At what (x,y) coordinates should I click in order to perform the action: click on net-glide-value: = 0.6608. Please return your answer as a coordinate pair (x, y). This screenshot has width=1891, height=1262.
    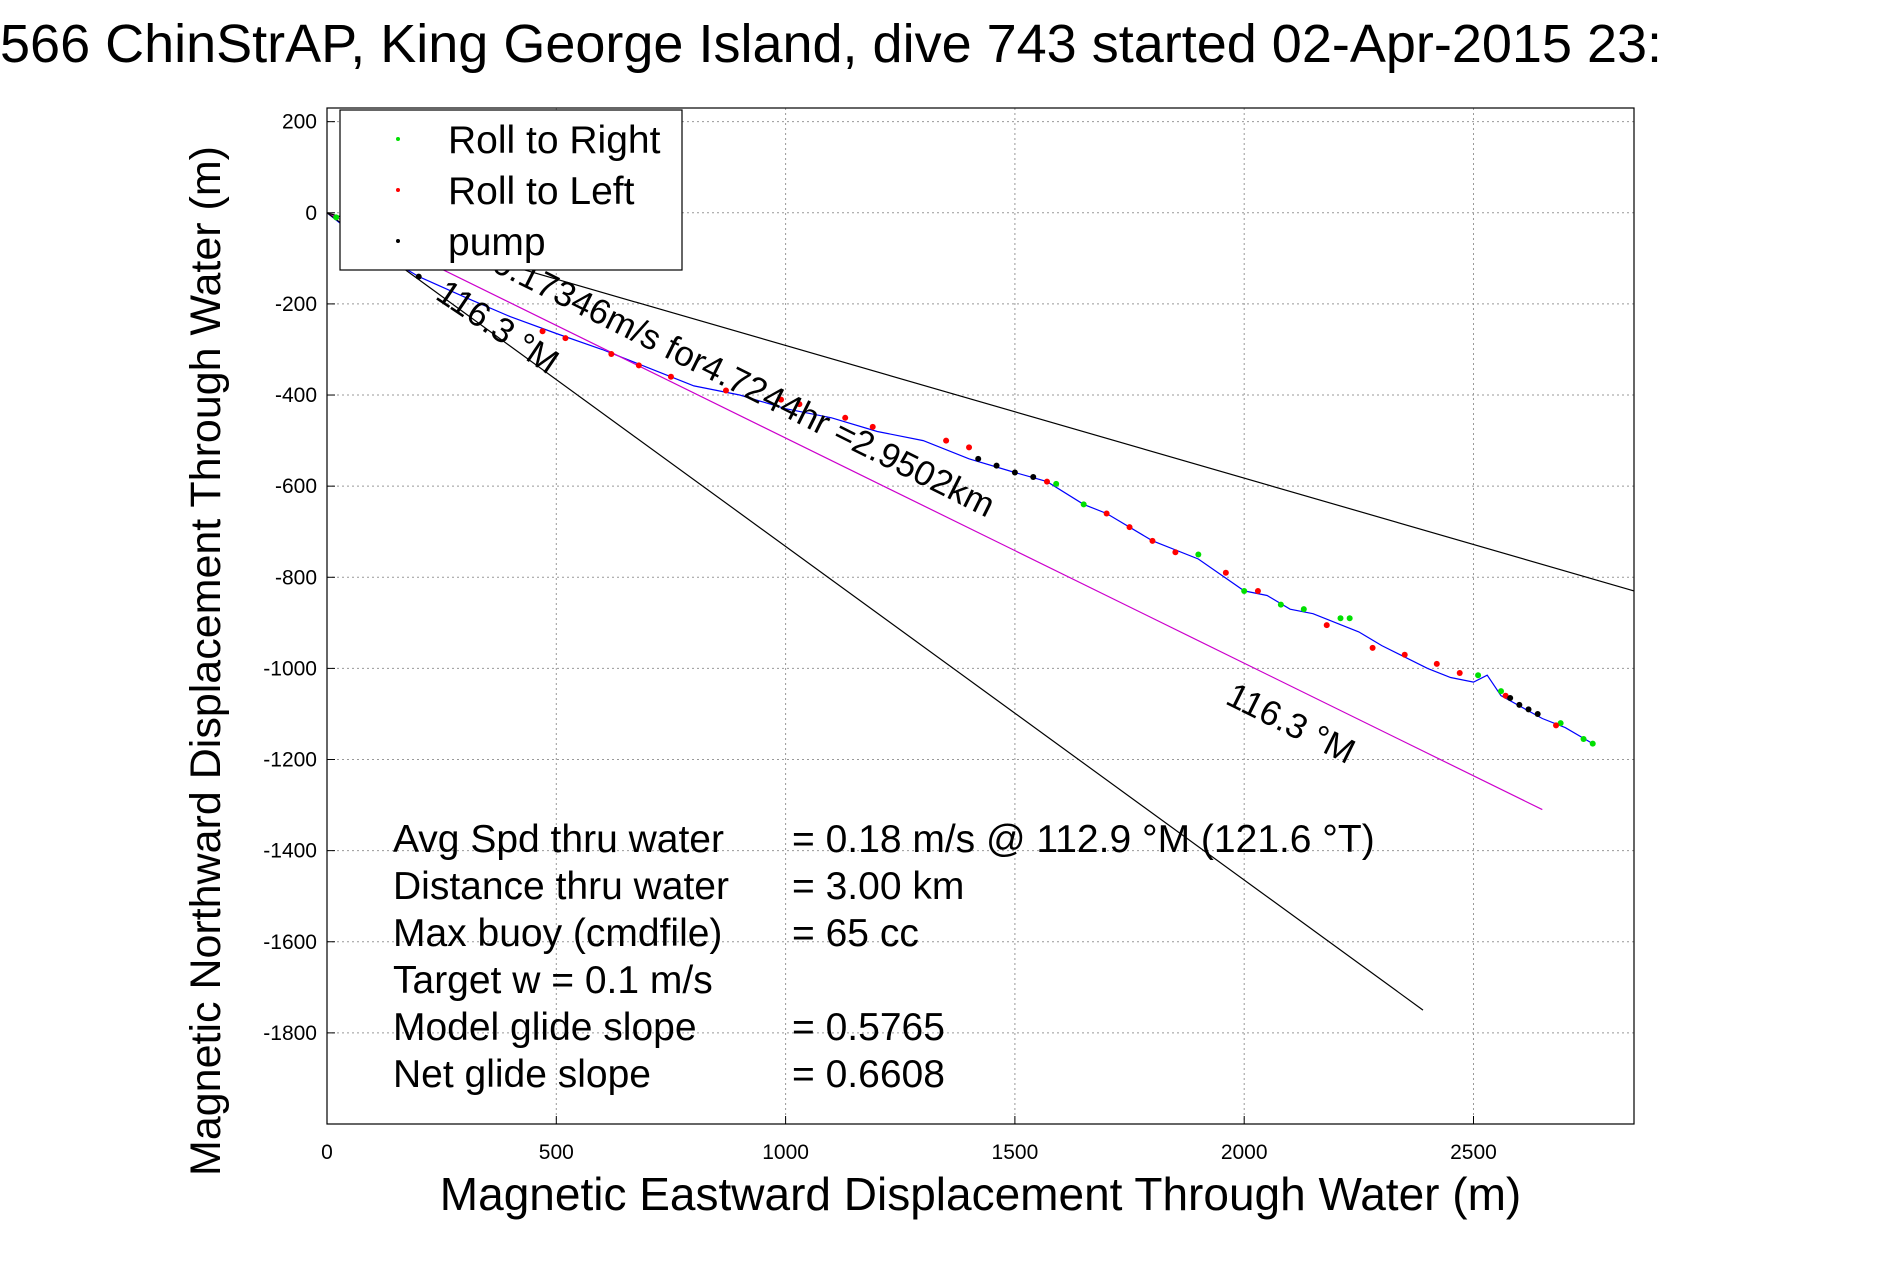
    Looking at the image, I should click on (868, 1074).